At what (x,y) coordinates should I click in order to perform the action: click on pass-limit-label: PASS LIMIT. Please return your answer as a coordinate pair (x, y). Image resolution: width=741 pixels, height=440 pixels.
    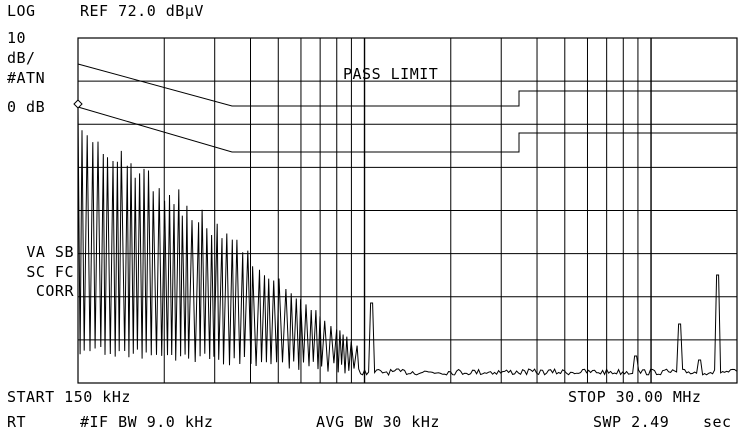
    Looking at the image, I should click on (391, 74).